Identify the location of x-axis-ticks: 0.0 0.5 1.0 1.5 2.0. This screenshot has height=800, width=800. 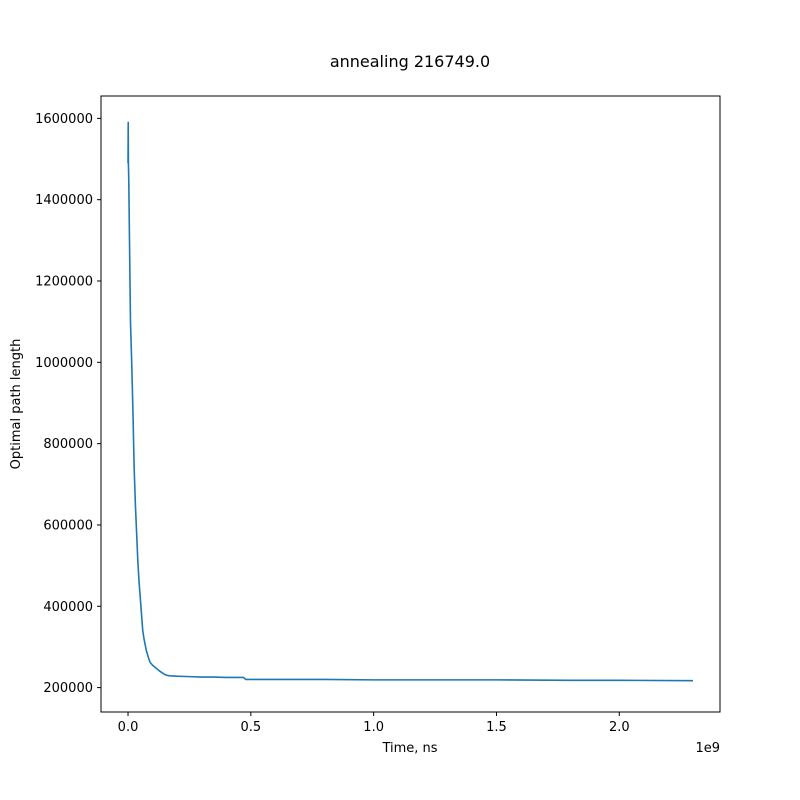
(374, 723).